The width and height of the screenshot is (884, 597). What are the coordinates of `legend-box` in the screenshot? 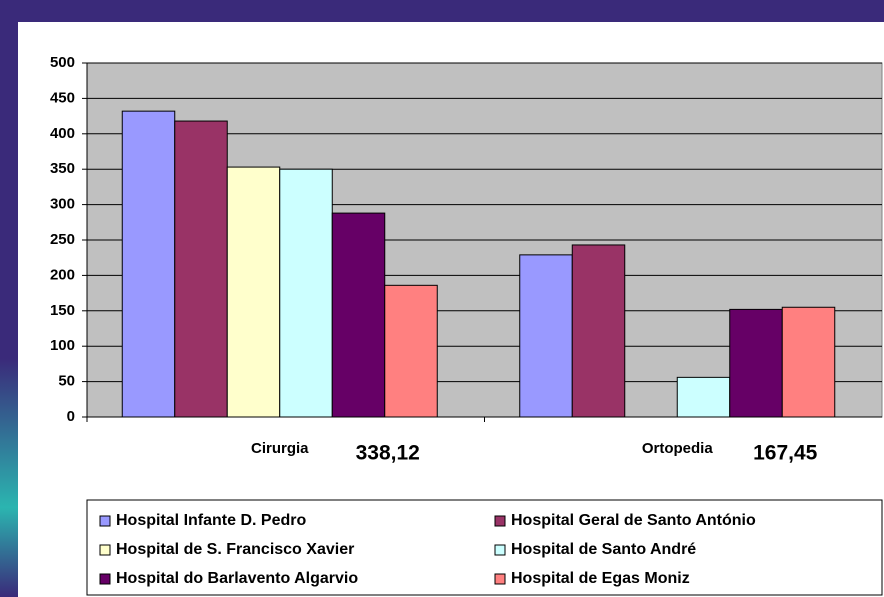 It's located at (484, 547).